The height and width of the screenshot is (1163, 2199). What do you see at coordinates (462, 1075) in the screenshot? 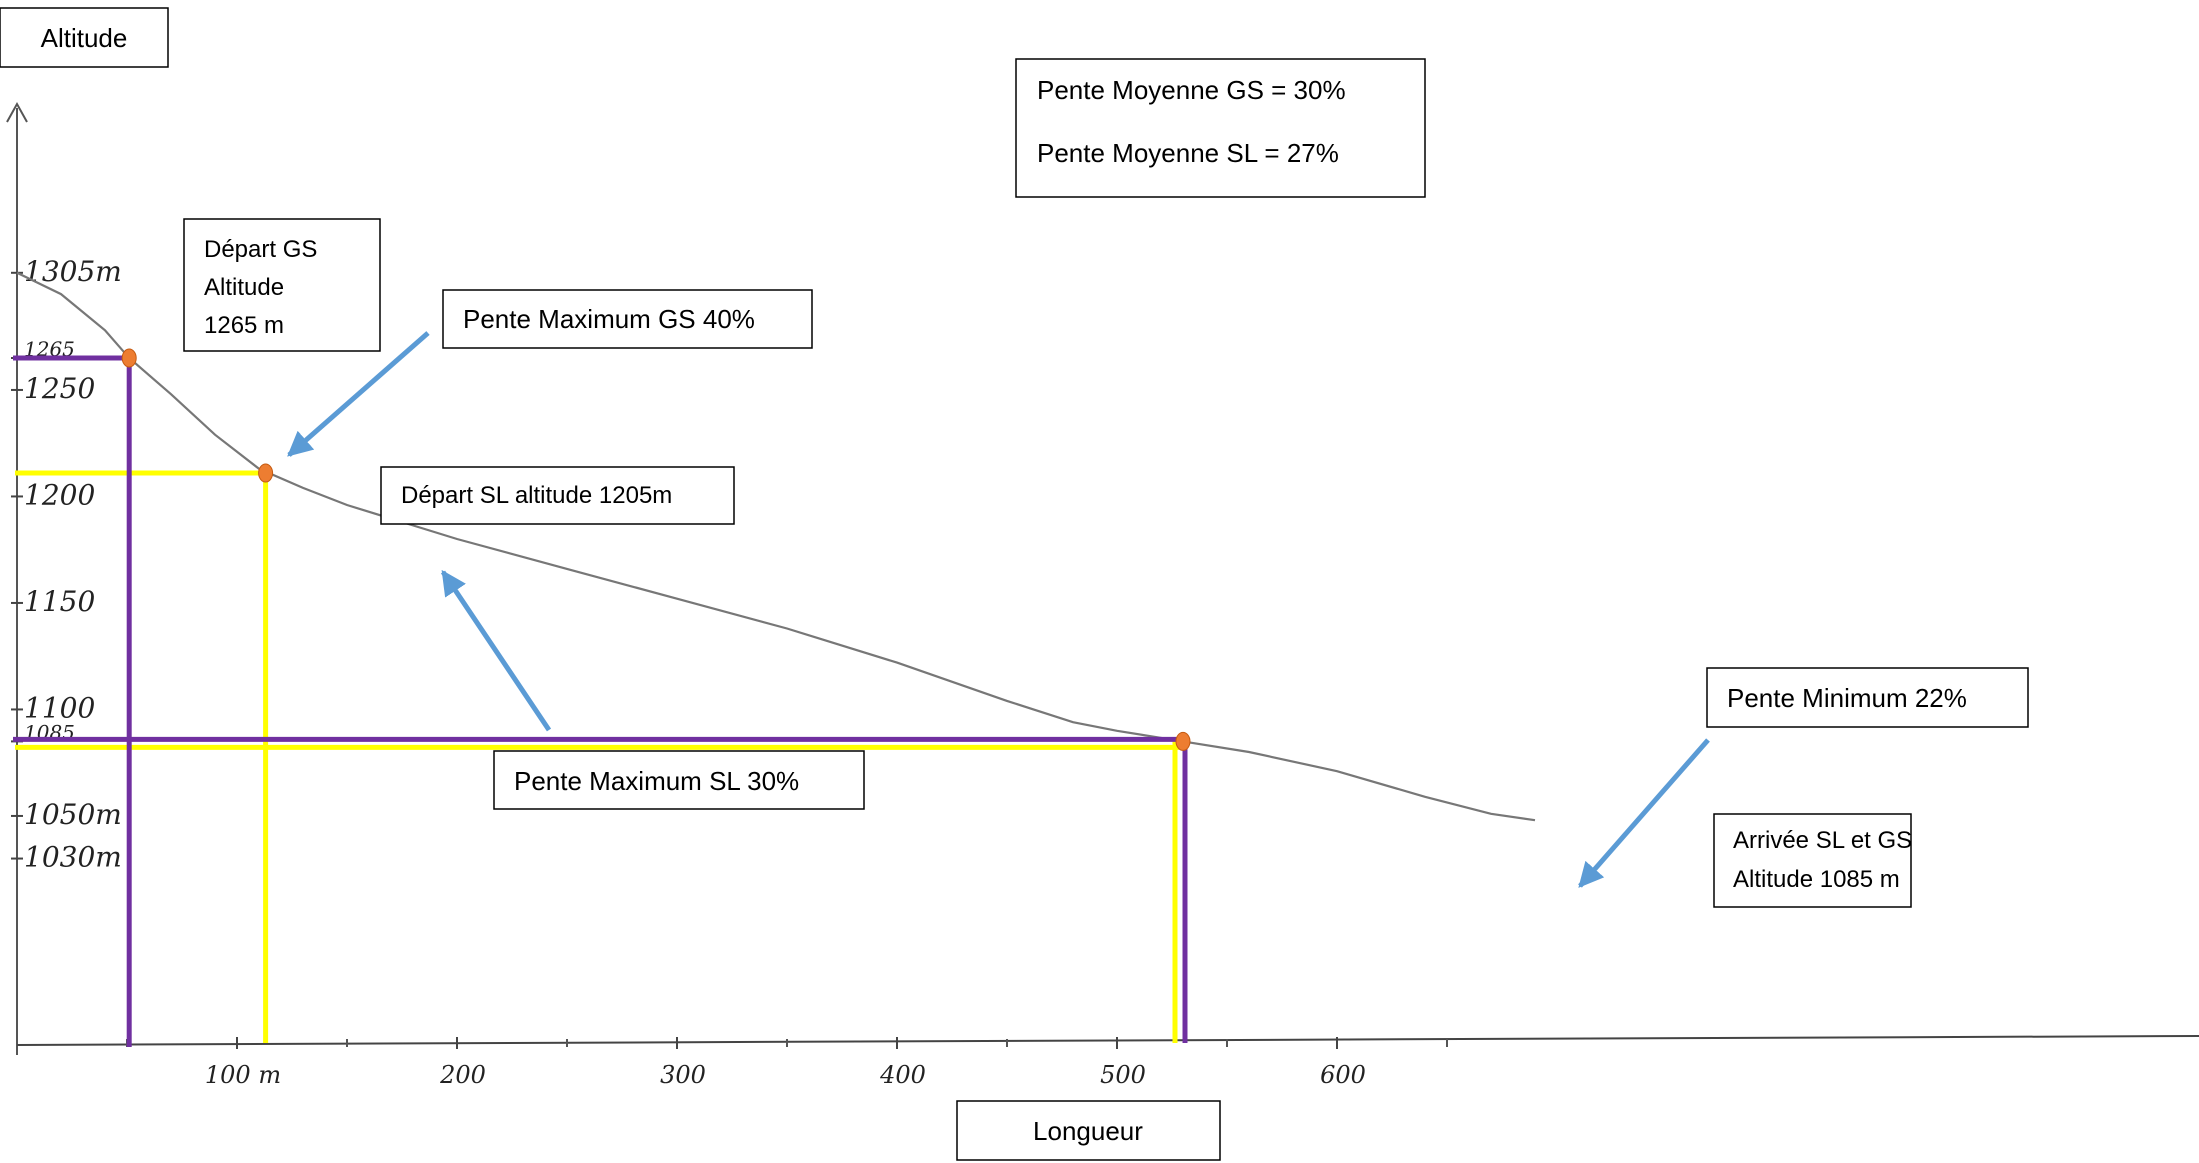
I see `x-tick-label: 200` at bounding box center [462, 1075].